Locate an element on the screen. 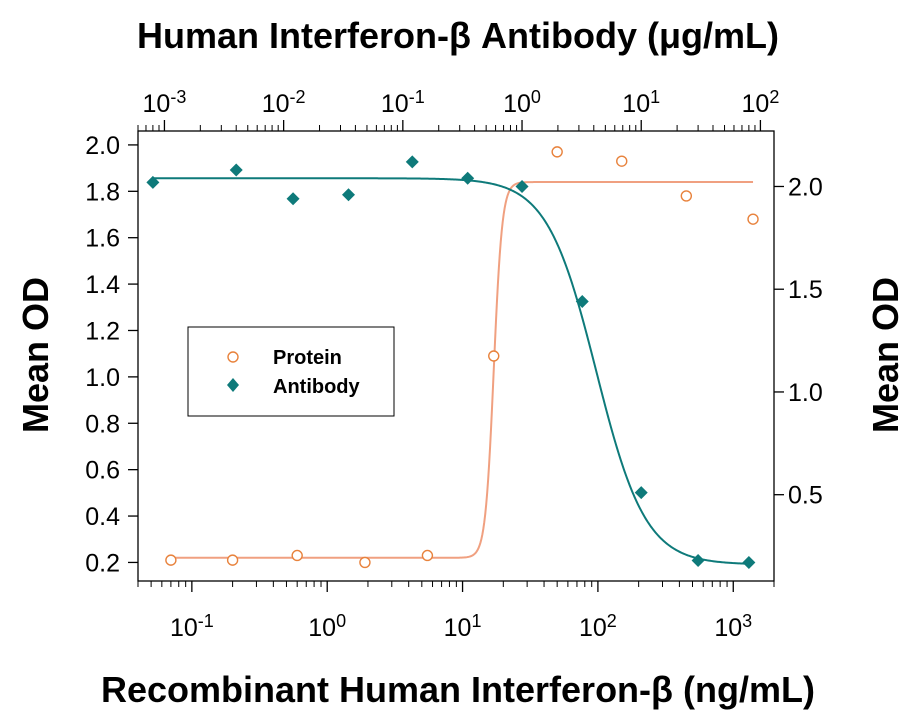 Image resolution: width=916 pixels, height=717 pixels. legend: Protein Antibody is located at coordinates (291, 371).